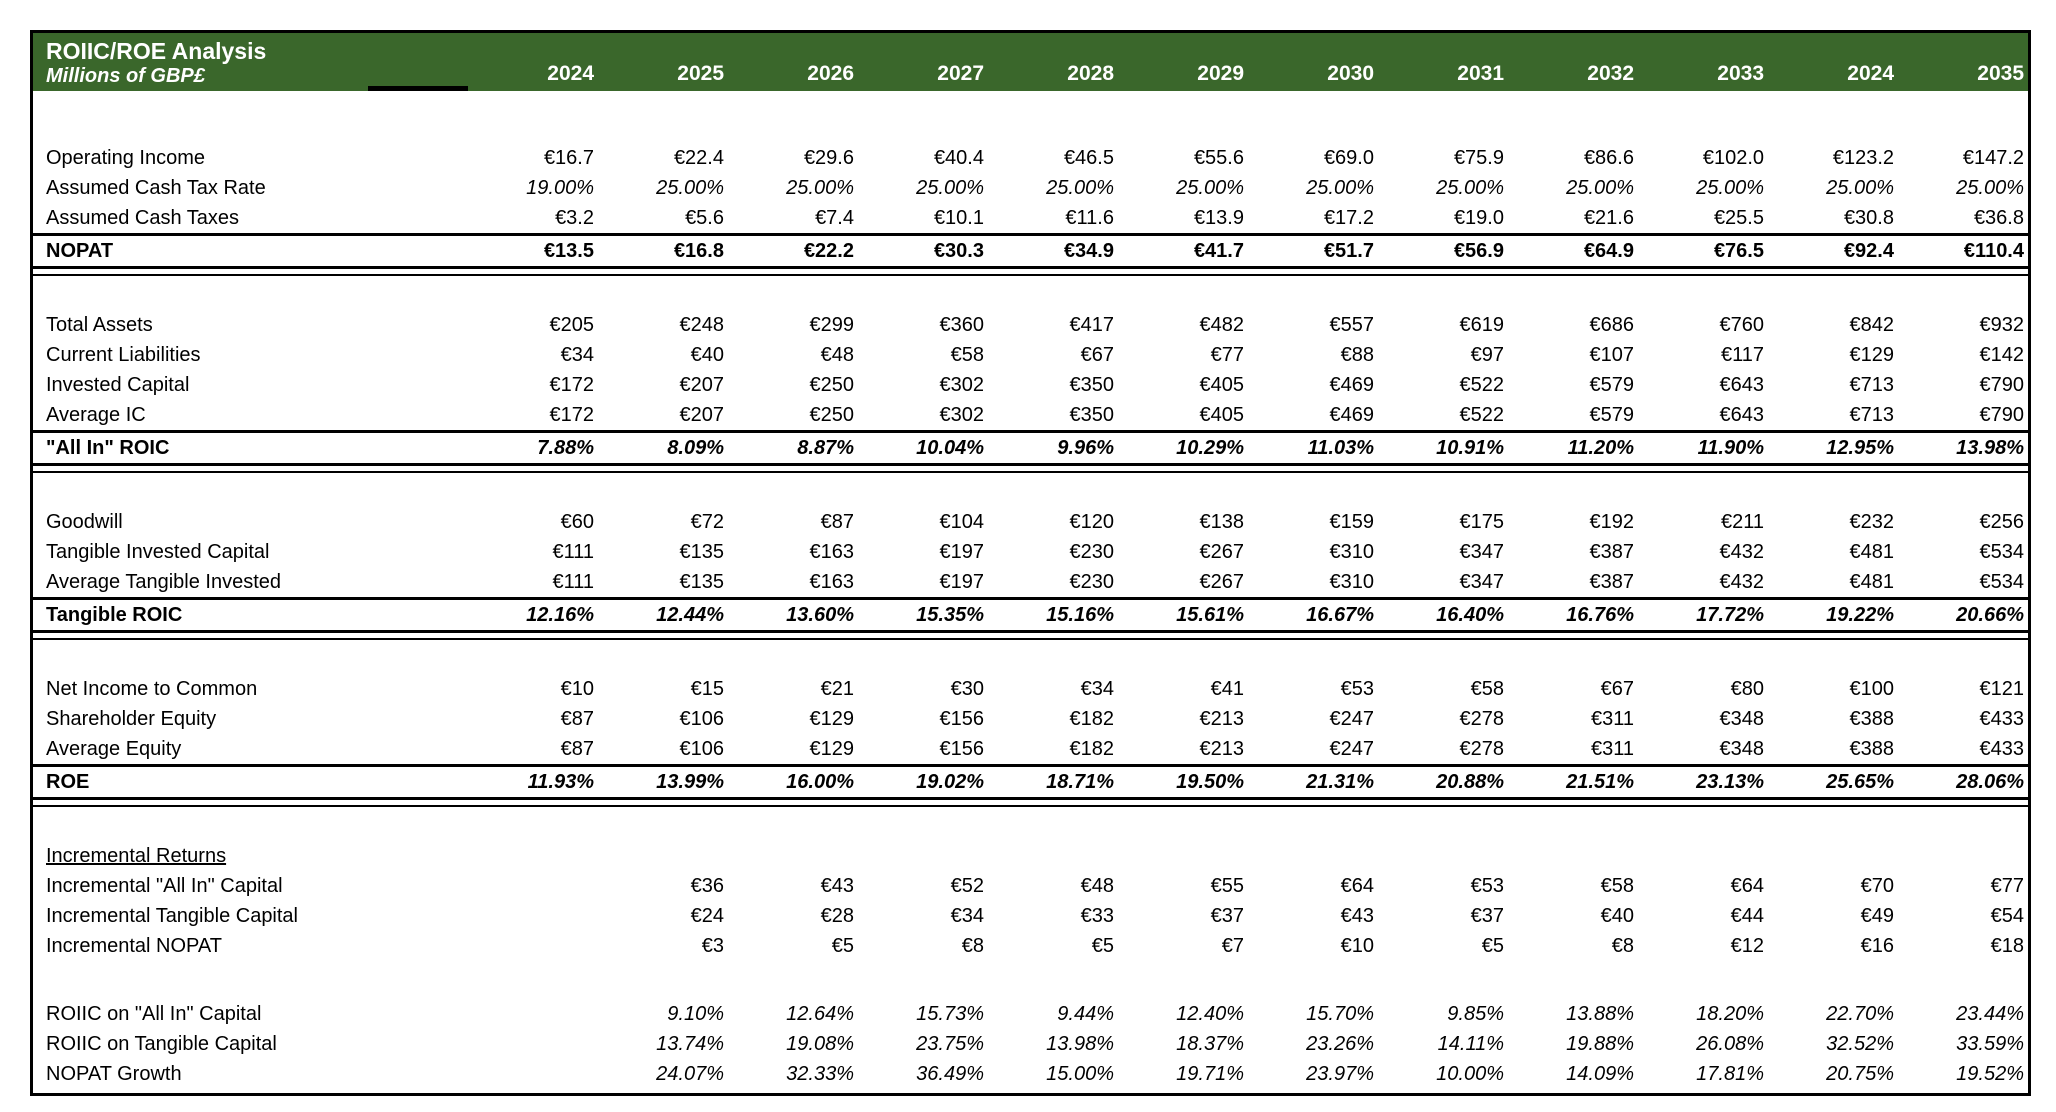  Describe the element at coordinates (1352, 385) in the screenshot. I see `value-cell: €469` at that location.